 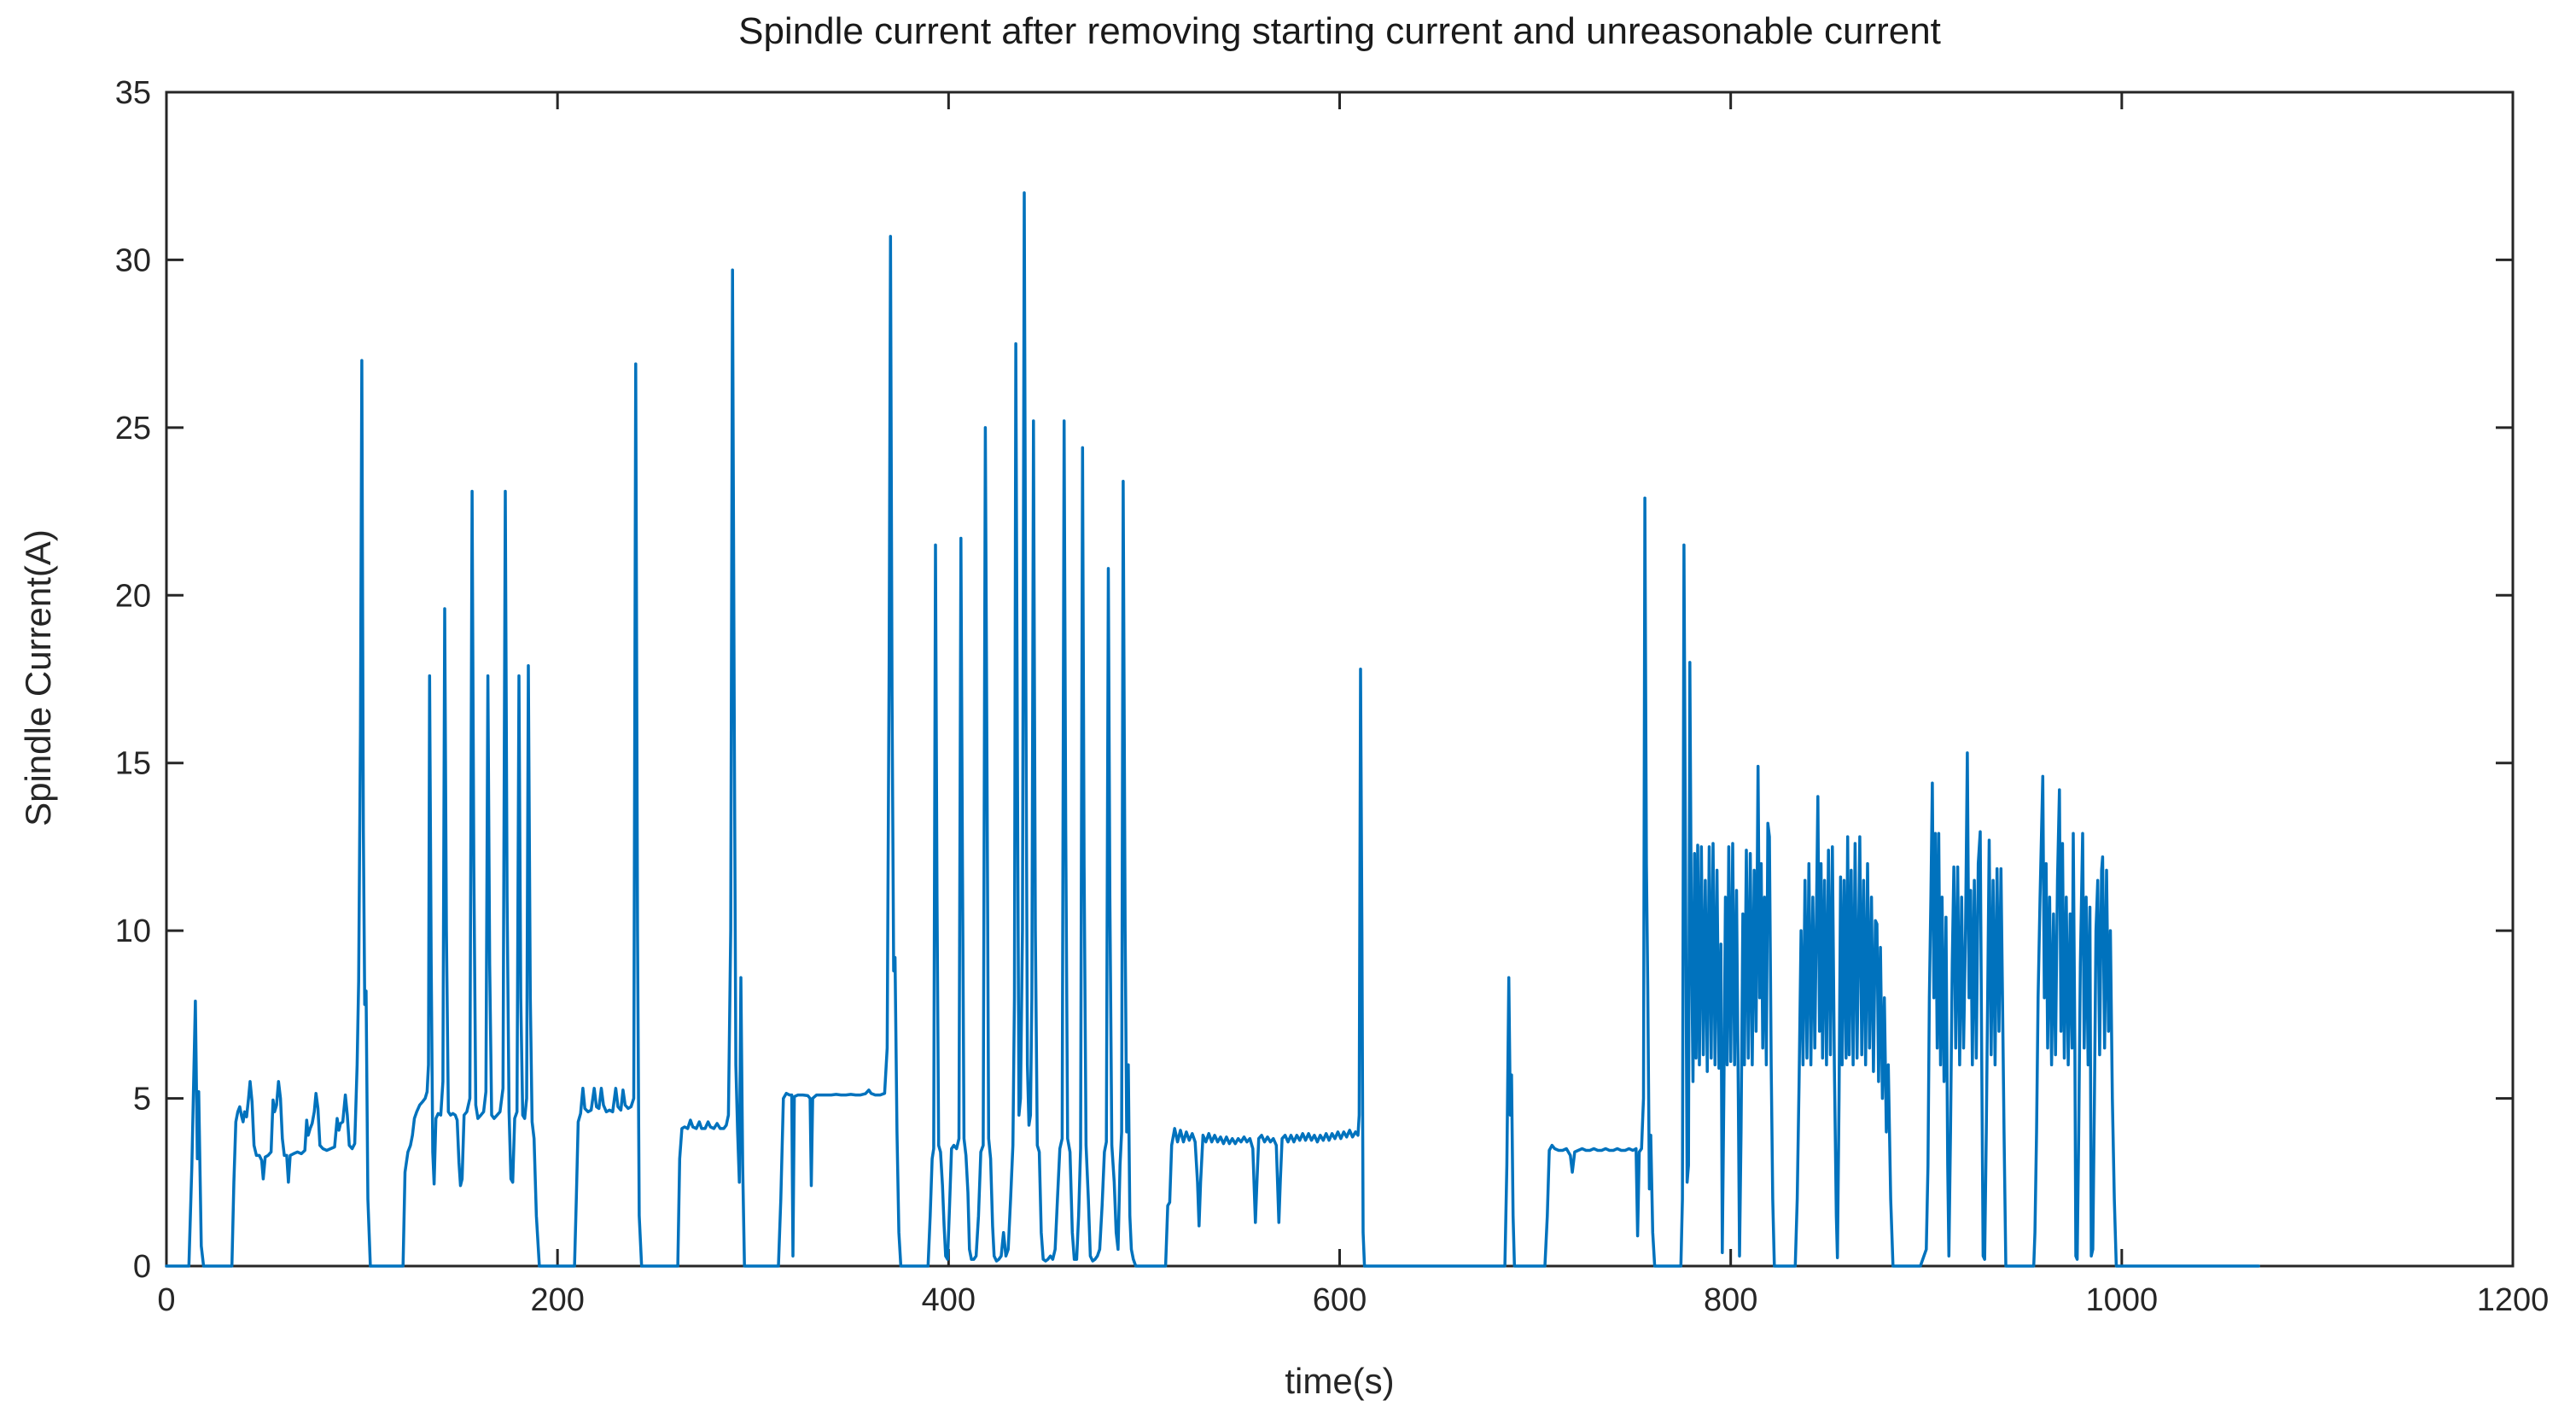 I want to click on y-tick-label: 35, so click(x=133, y=93).